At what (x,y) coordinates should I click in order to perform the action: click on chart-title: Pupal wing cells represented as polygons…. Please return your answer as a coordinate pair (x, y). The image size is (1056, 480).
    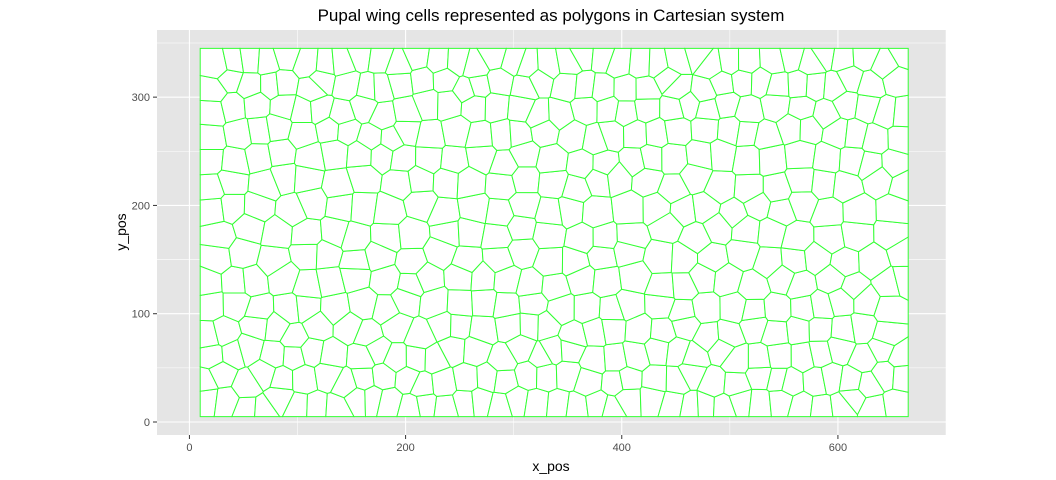
    Looking at the image, I should click on (551, 15).